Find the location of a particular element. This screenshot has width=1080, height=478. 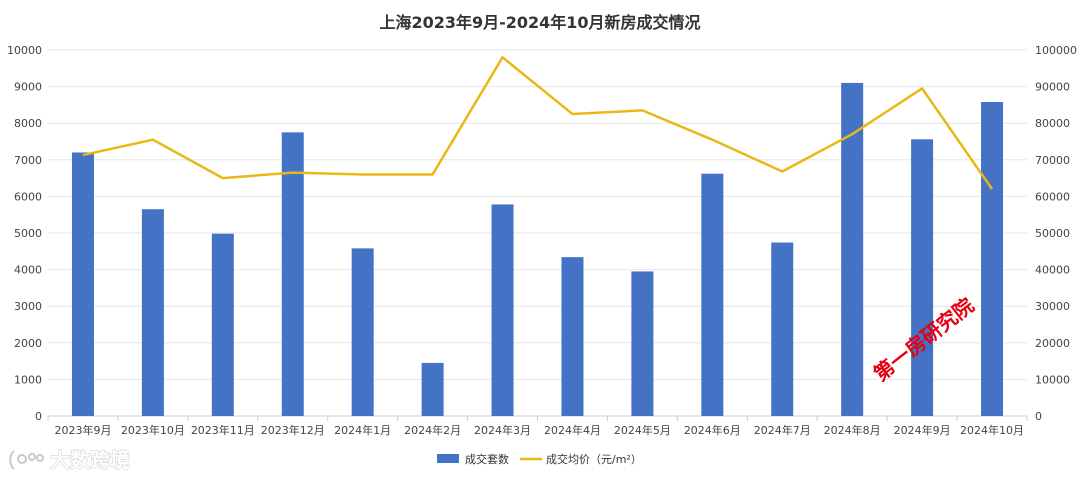

left-y-tick-label: 4000 is located at coordinates (28, 270).